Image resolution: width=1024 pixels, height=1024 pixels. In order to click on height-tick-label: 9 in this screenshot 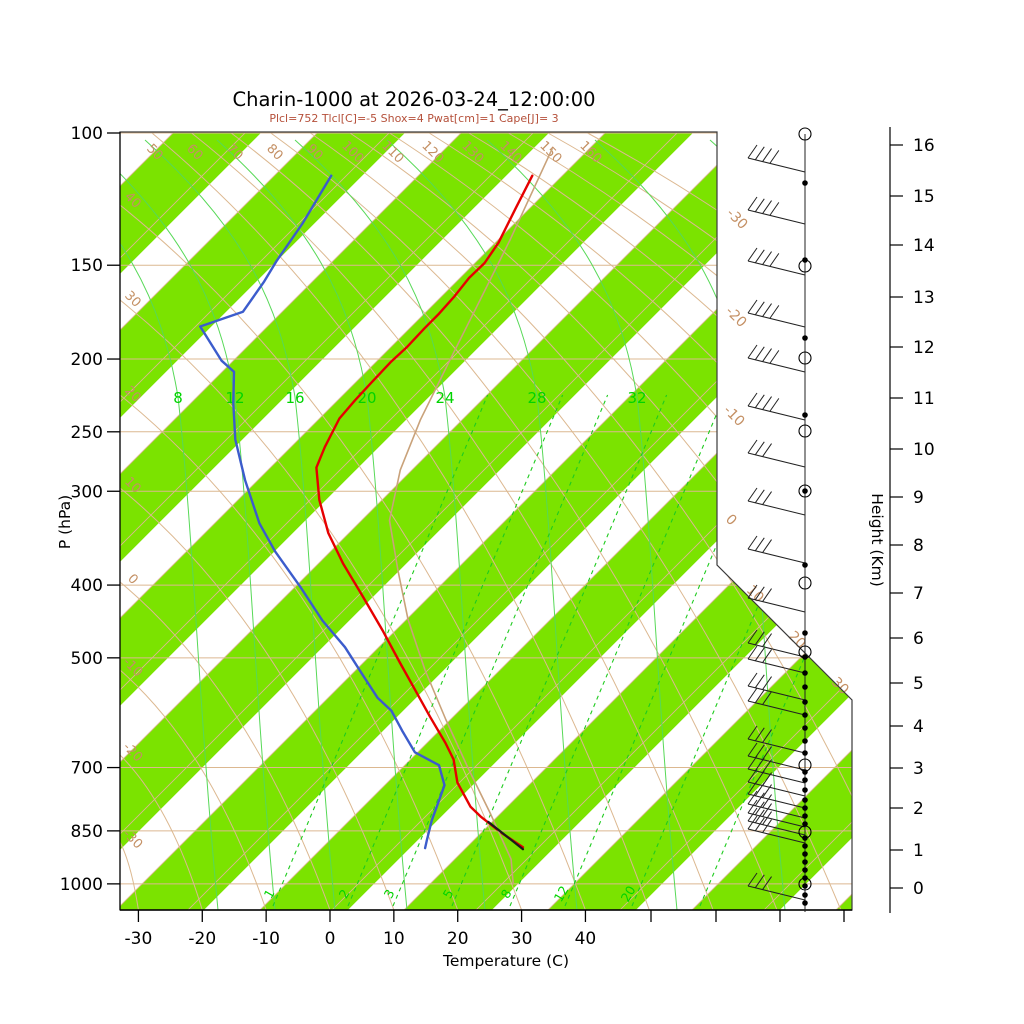, I will do `click(918, 498)`.